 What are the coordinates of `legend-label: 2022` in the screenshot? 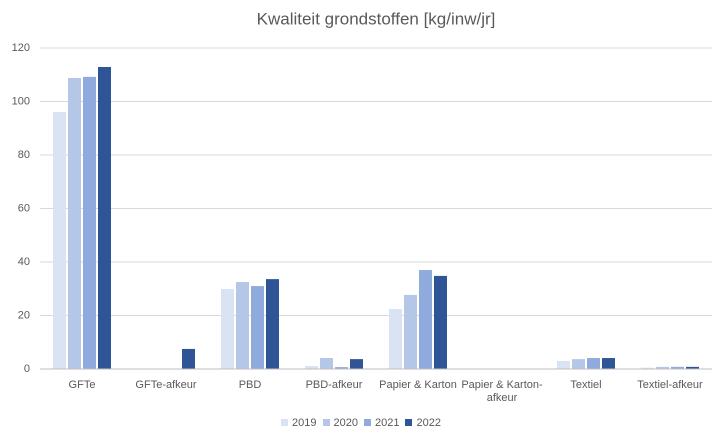 It's located at (428, 423).